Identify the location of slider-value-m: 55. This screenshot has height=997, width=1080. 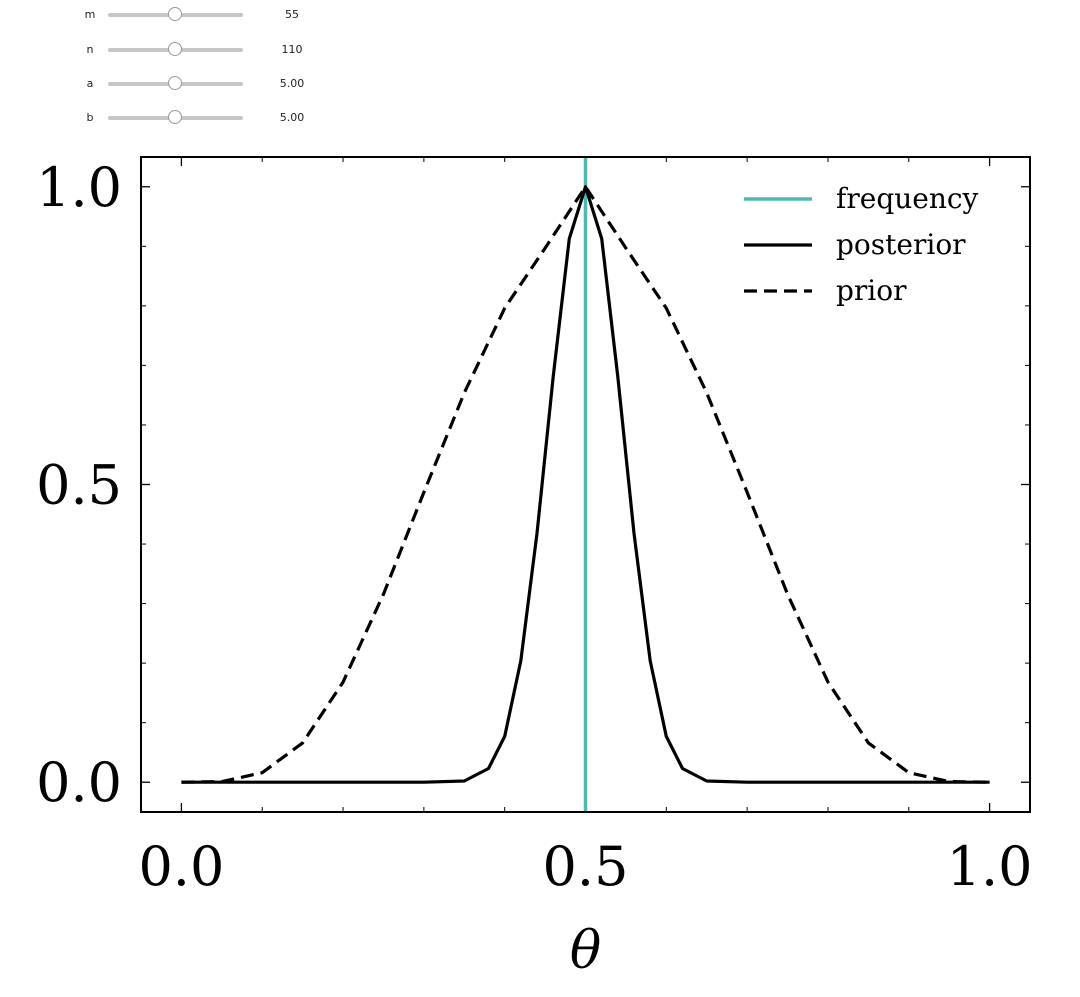
(292, 14).